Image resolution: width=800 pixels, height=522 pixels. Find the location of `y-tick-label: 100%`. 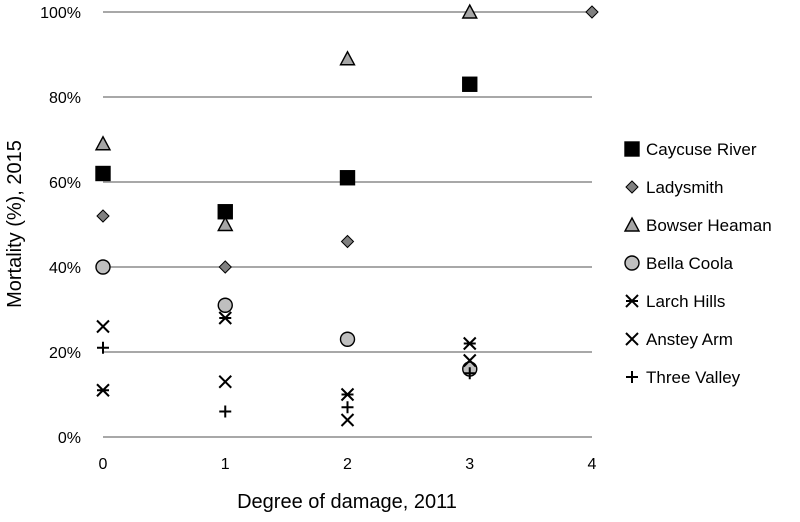

y-tick-label: 100% is located at coordinates (60, 13).